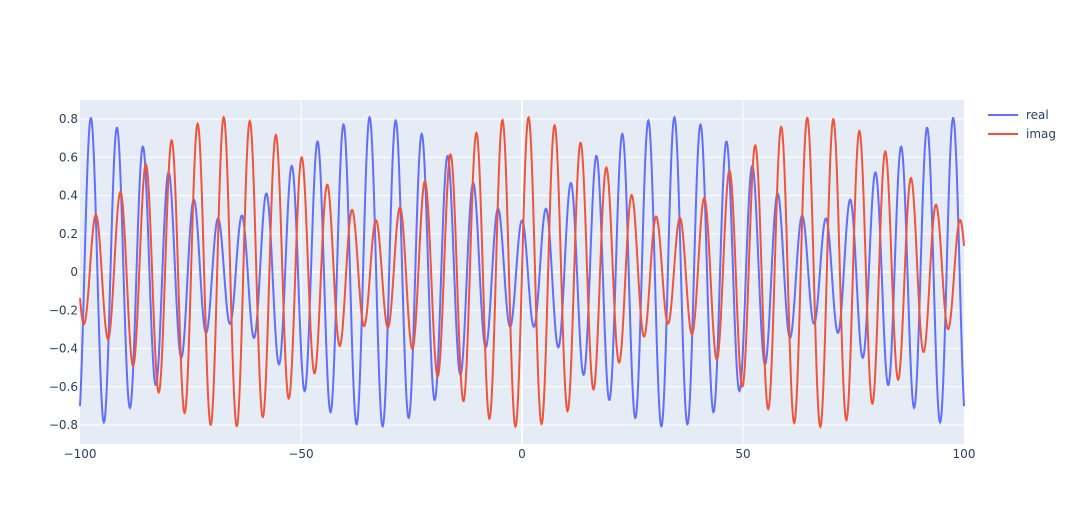 Image resolution: width=1075 pixels, height=525 pixels. I want to click on y-tick-label: −0.8, so click(63, 425).